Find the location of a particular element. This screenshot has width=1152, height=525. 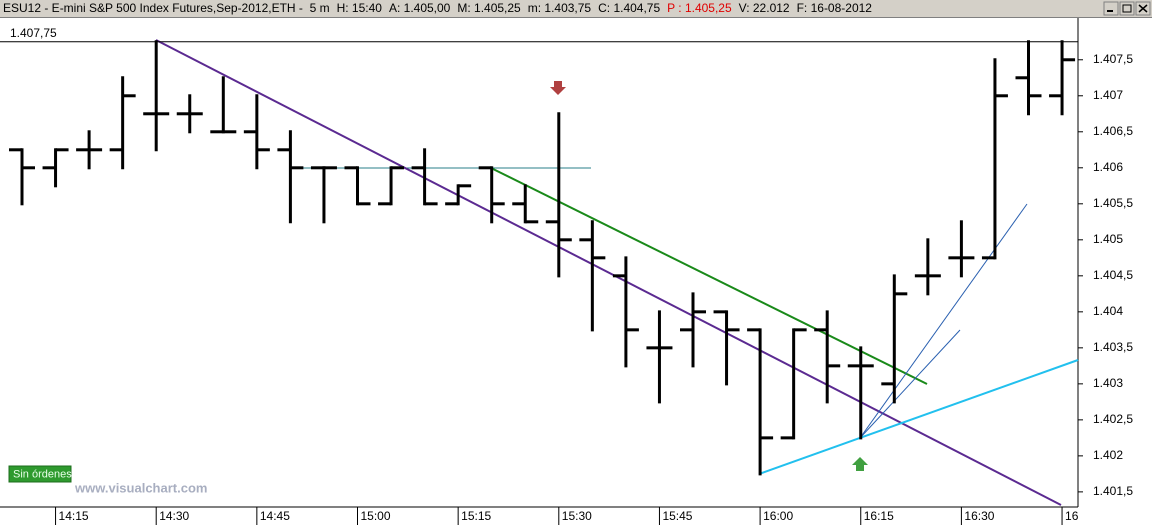

y-tick-label: 1.402 is located at coordinates (1108, 455).